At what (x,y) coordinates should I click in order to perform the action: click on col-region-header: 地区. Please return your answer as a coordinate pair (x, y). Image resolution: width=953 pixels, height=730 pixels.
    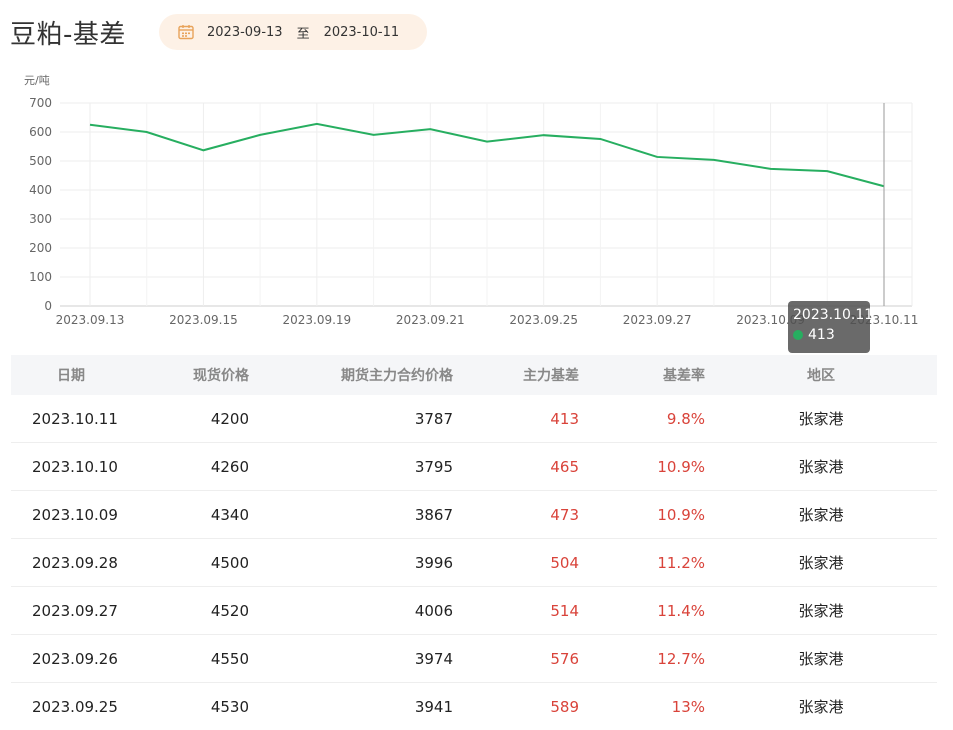
    Looking at the image, I should click on (821, 376).